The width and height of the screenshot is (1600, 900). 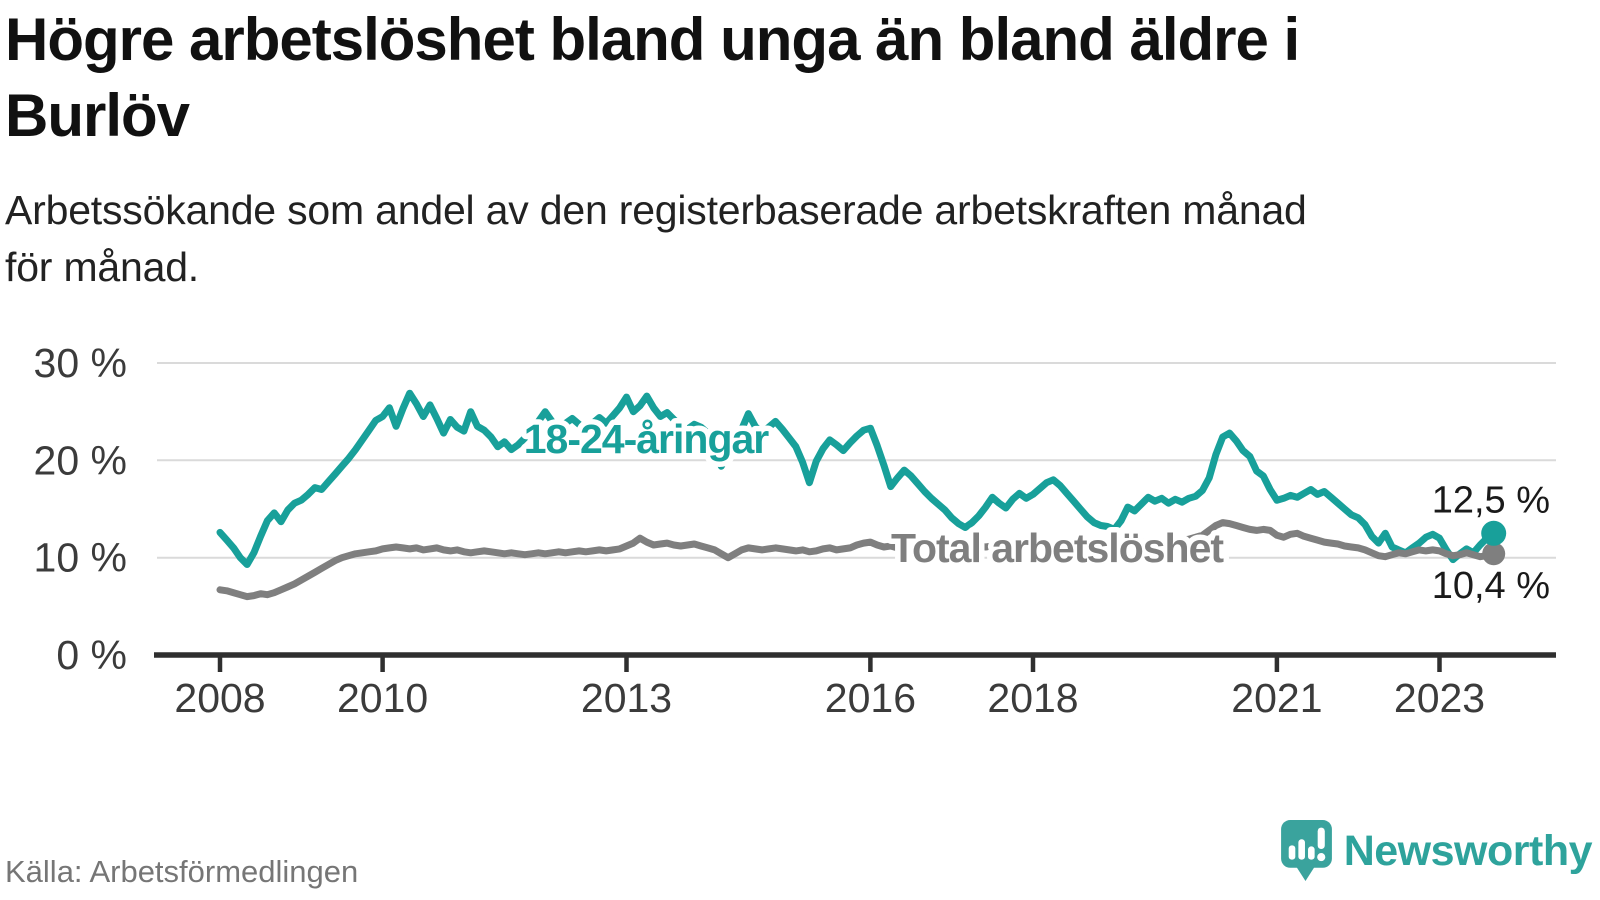 What do you see at coordinates (1032, 698) in the screenshot?
I see `x-axis-tick-label: 2018` at bounding box center [1032, 698].